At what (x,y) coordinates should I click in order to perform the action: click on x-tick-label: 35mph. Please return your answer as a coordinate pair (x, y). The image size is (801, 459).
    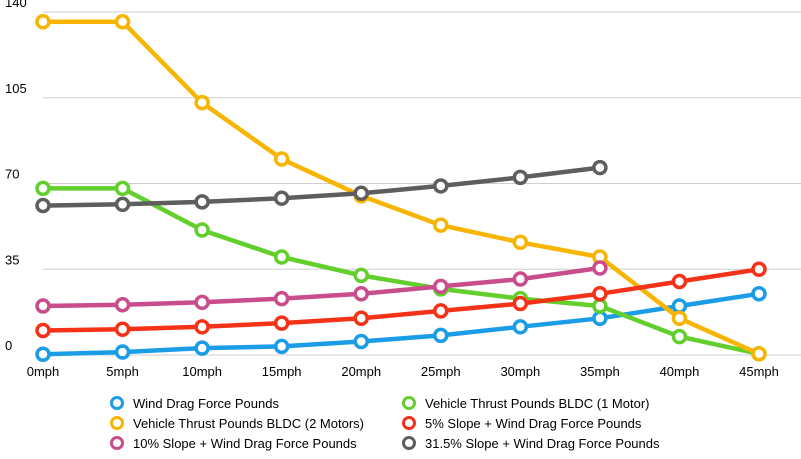
    Looking at the image, I should click on (600, 371).